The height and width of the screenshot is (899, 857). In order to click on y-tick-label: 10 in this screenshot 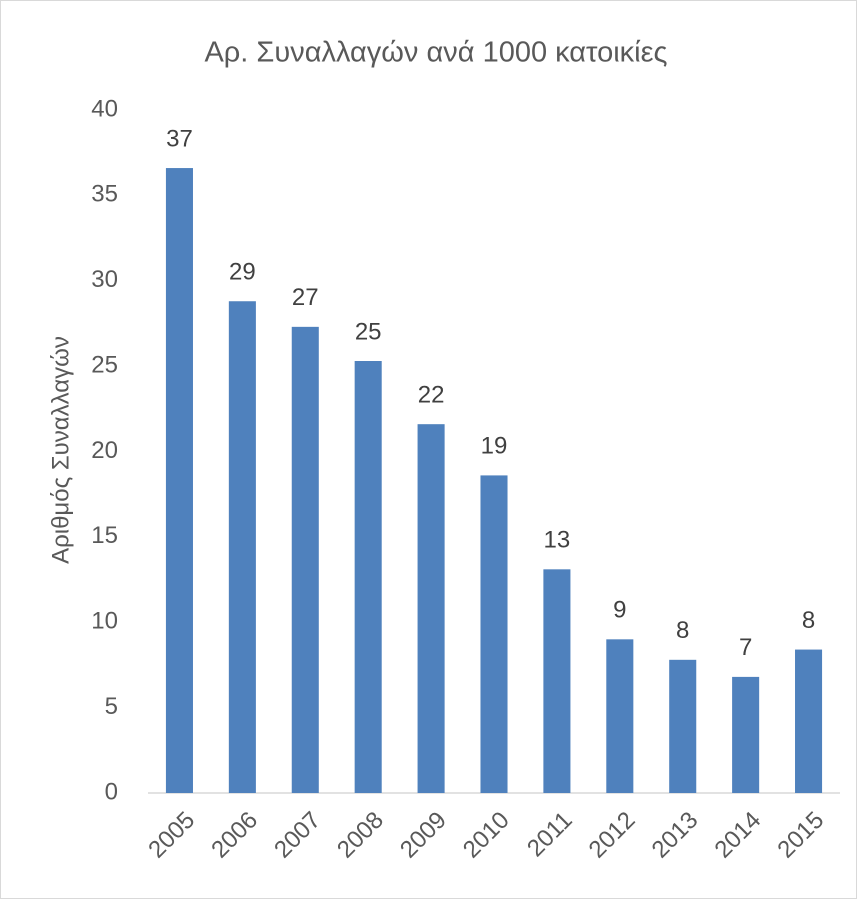, I will do `click(104, 621)`.